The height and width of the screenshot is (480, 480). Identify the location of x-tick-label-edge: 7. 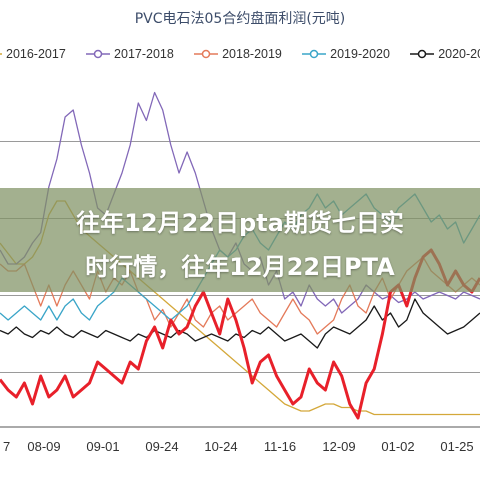
(7, 446).